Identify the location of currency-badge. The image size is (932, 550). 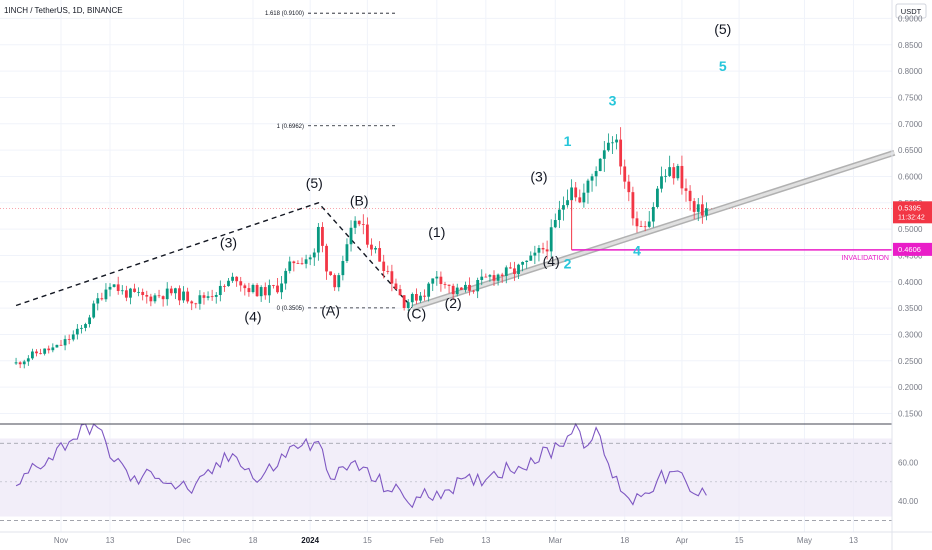
(911, 11).